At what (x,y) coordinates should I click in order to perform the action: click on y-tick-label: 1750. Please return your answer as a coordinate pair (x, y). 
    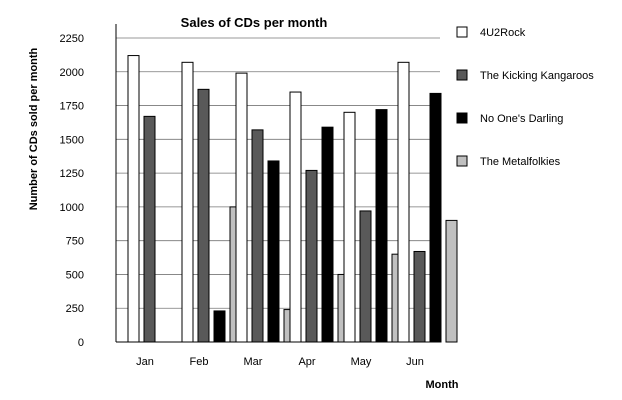
    Looking at the image, I should click on (72, 107).